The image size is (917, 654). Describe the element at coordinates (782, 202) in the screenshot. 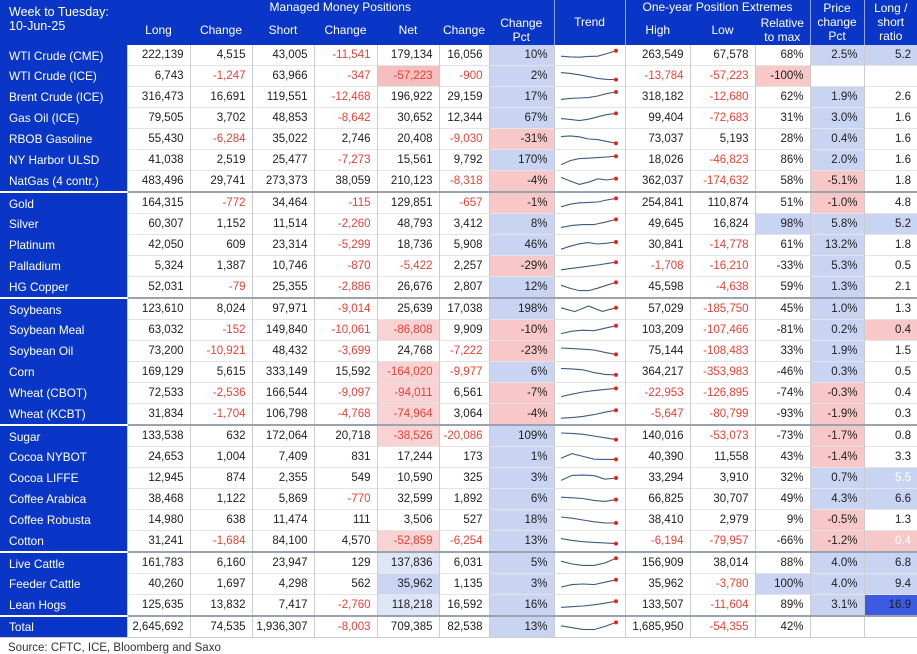

I see `cell-relative-to-max: 51%` at that location.